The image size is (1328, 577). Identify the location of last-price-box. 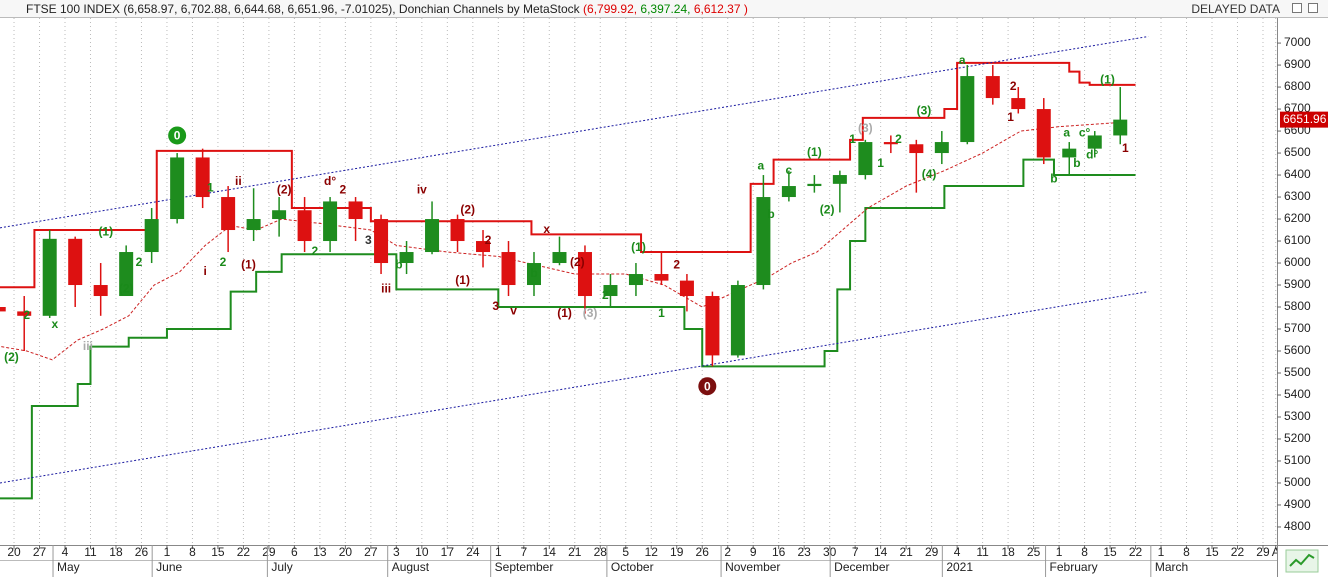
(1304, 119).